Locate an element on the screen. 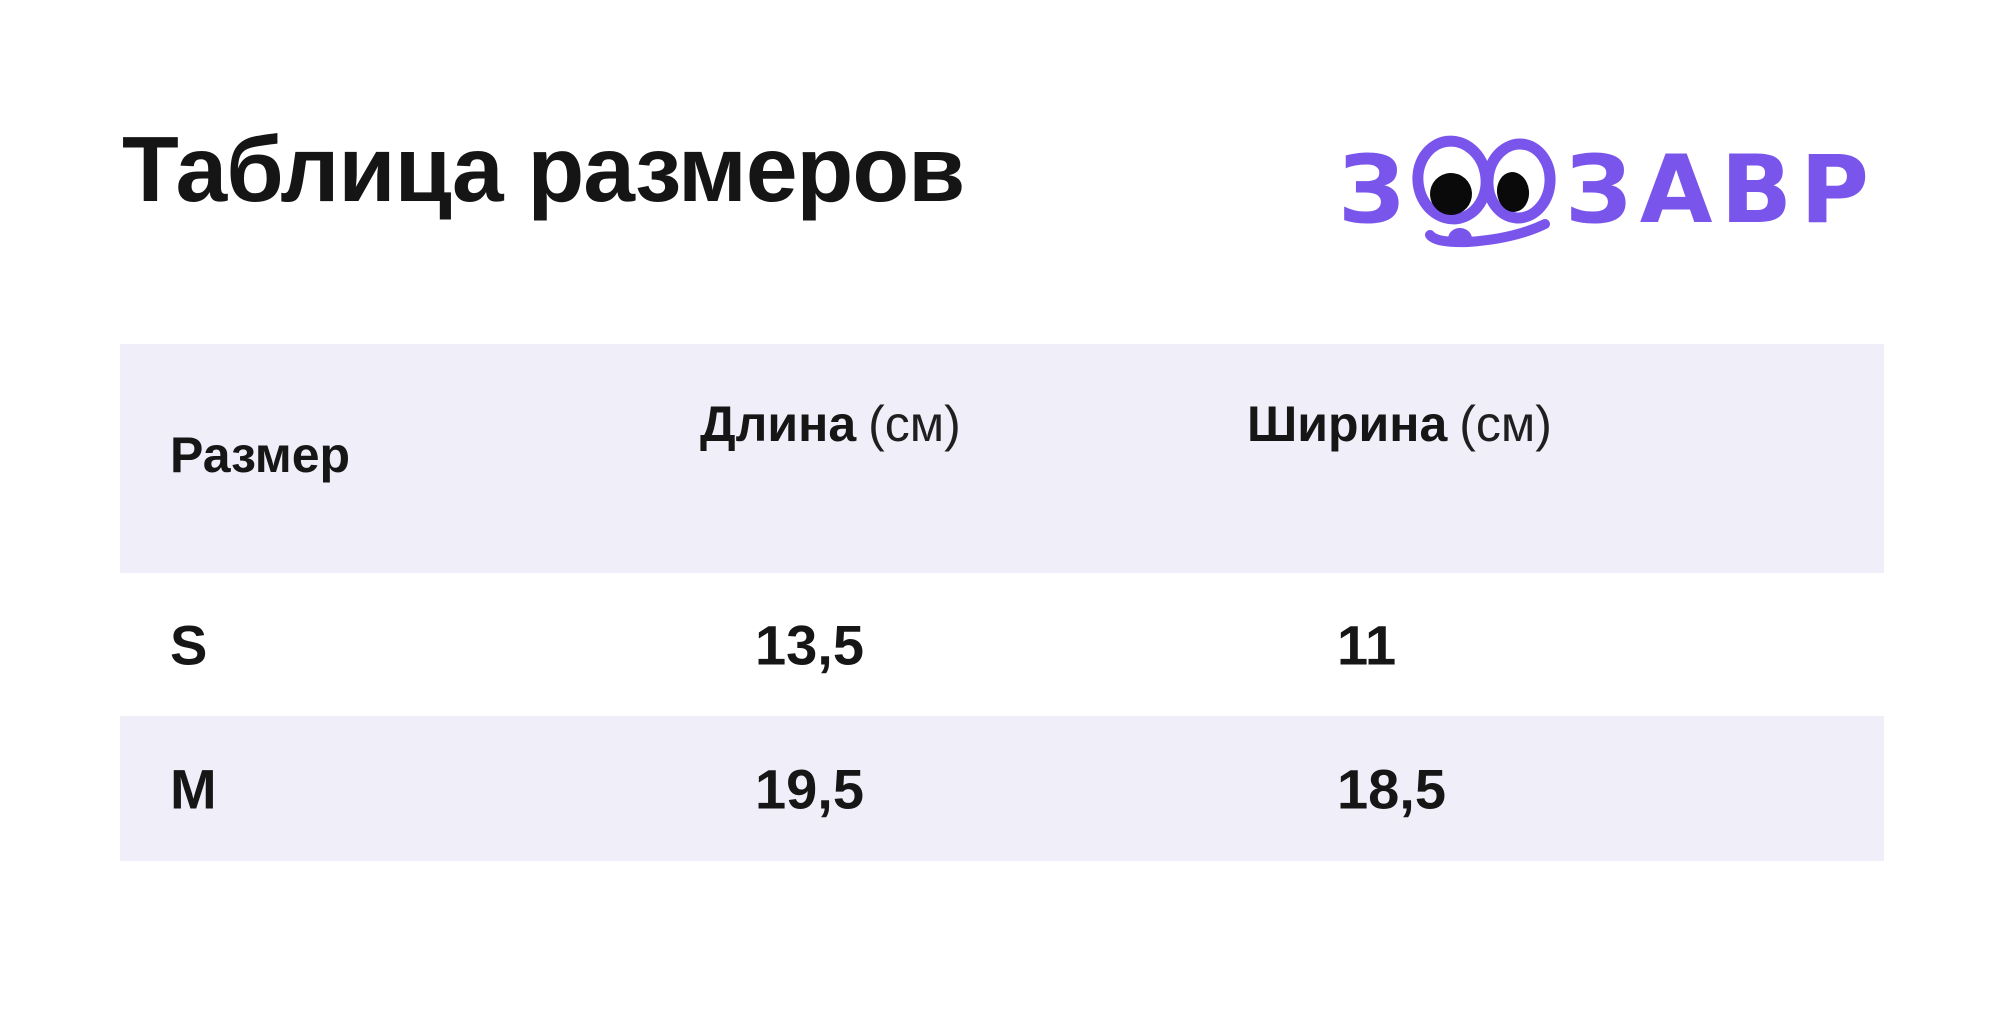 The image size is (2004, 1035). logo-smile-icon is located at coordinates (1487, 233).